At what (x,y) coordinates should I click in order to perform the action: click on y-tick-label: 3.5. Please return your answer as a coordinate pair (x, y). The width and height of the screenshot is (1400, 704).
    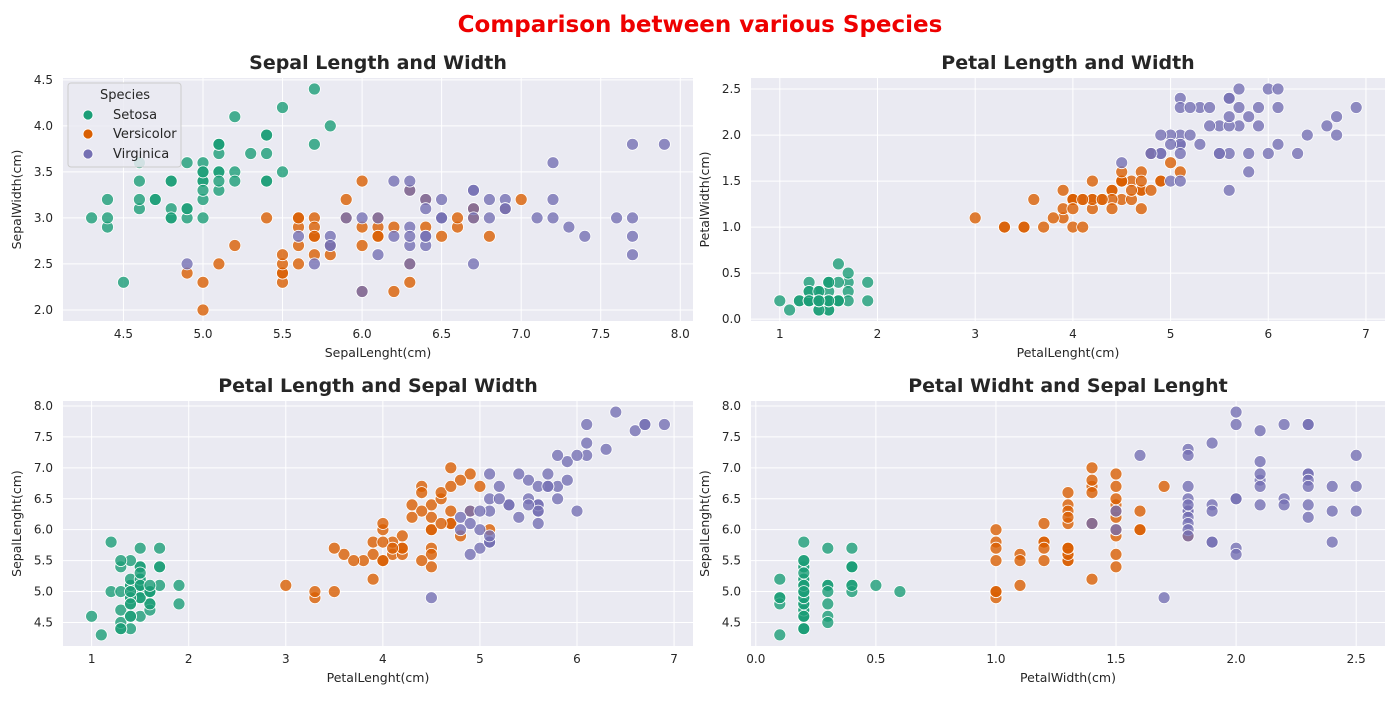
    Looking at the image, I should click on (43, 172).